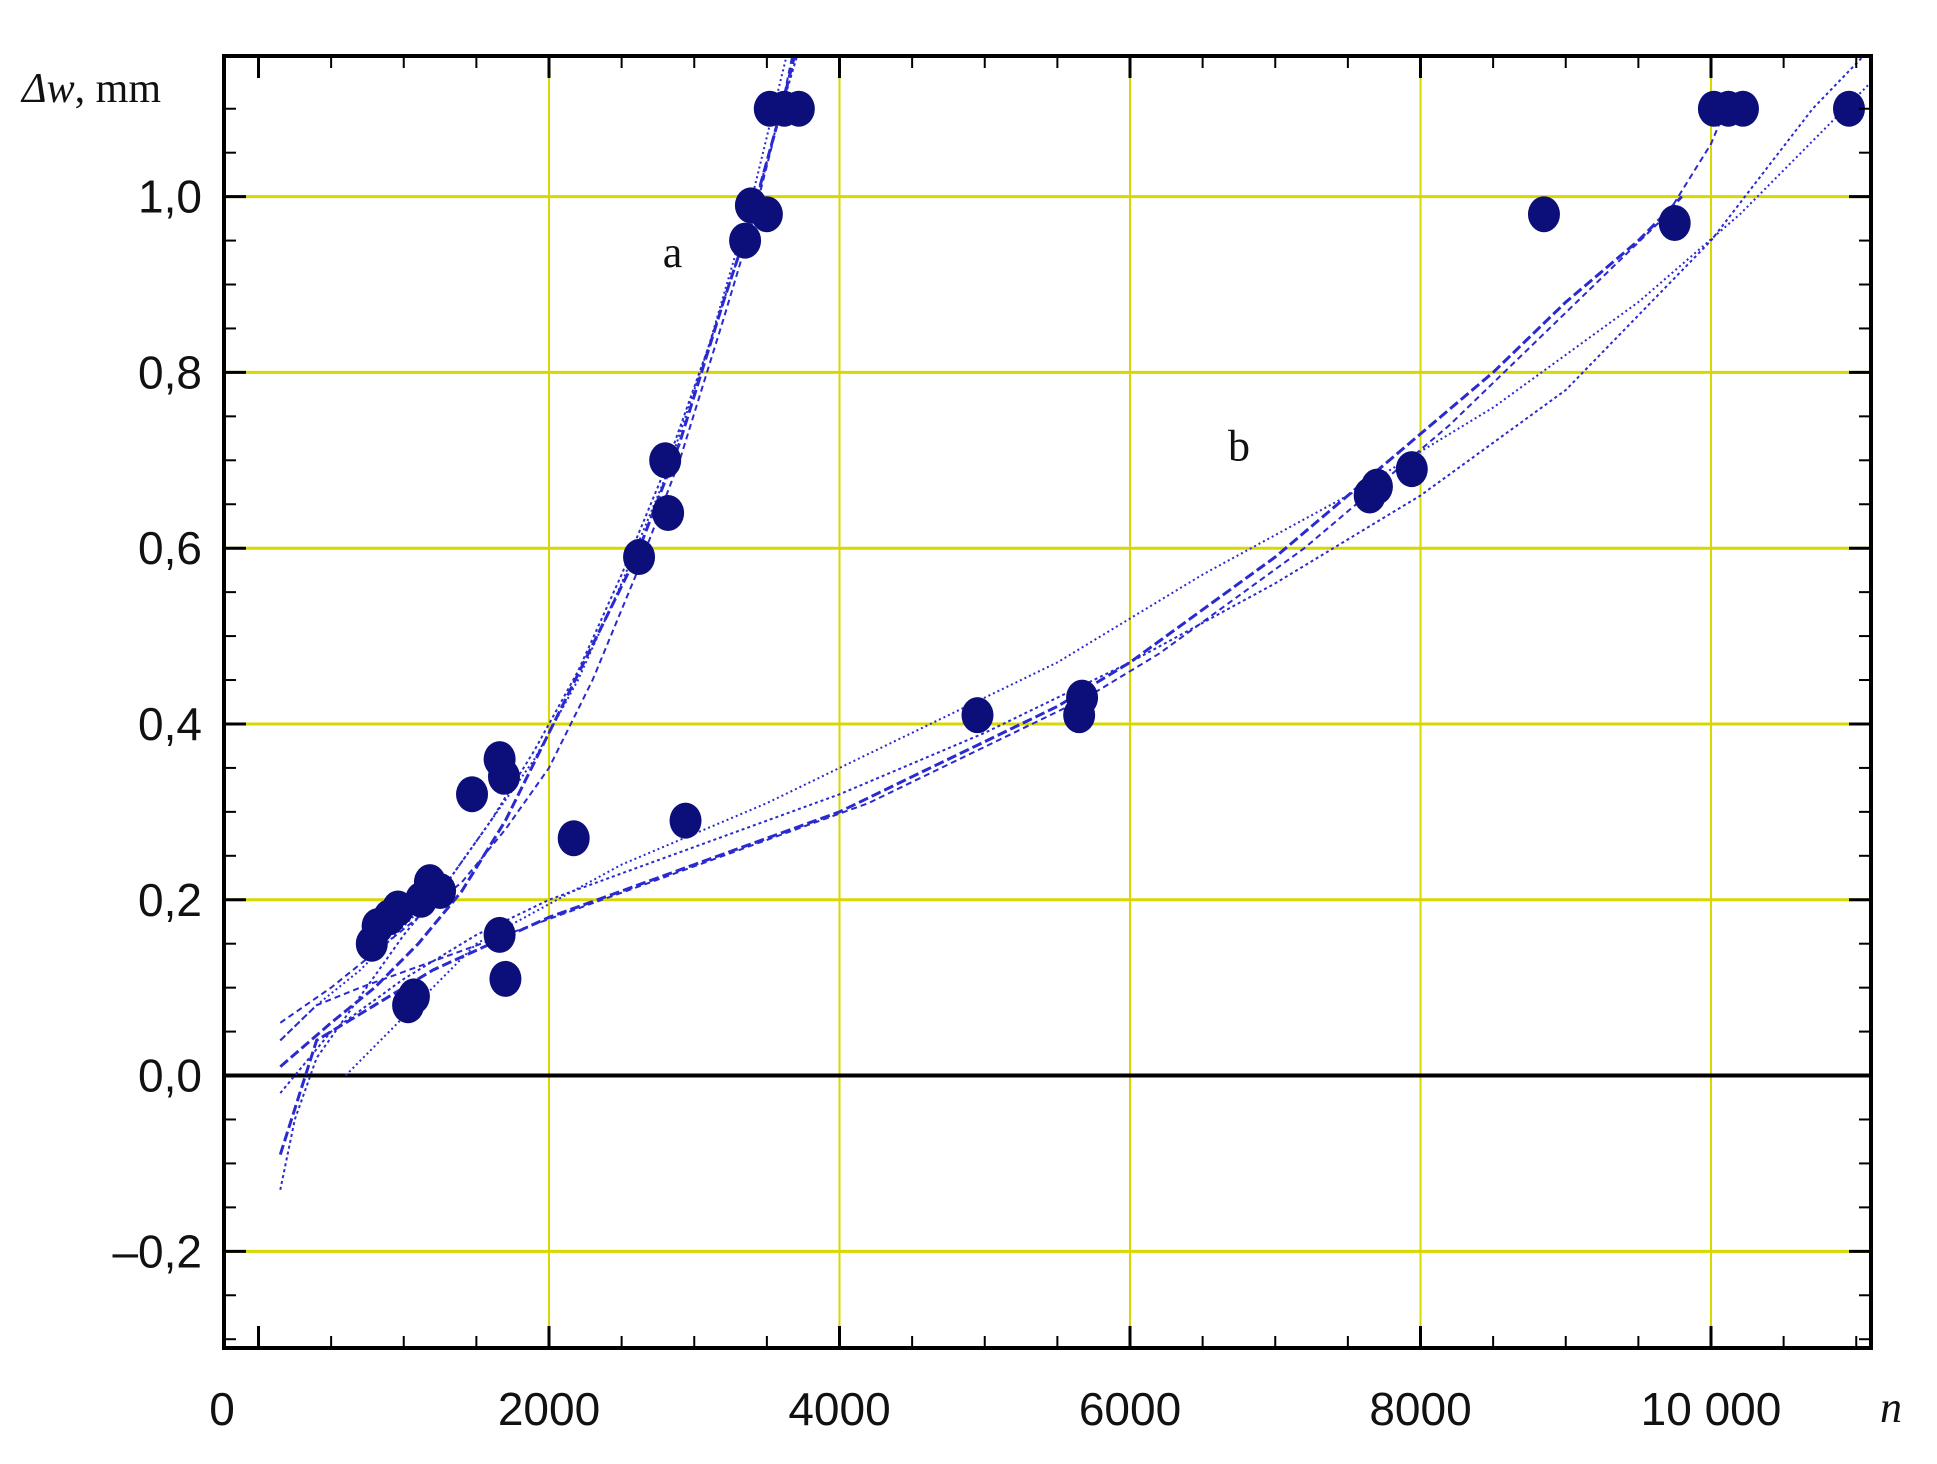 This screenshot has width=1937, height=1464. What do you see at coordinates (170, 900) in the screenshot?
I see `y-tick-label: 0,2` at bounding box center [170, 900].